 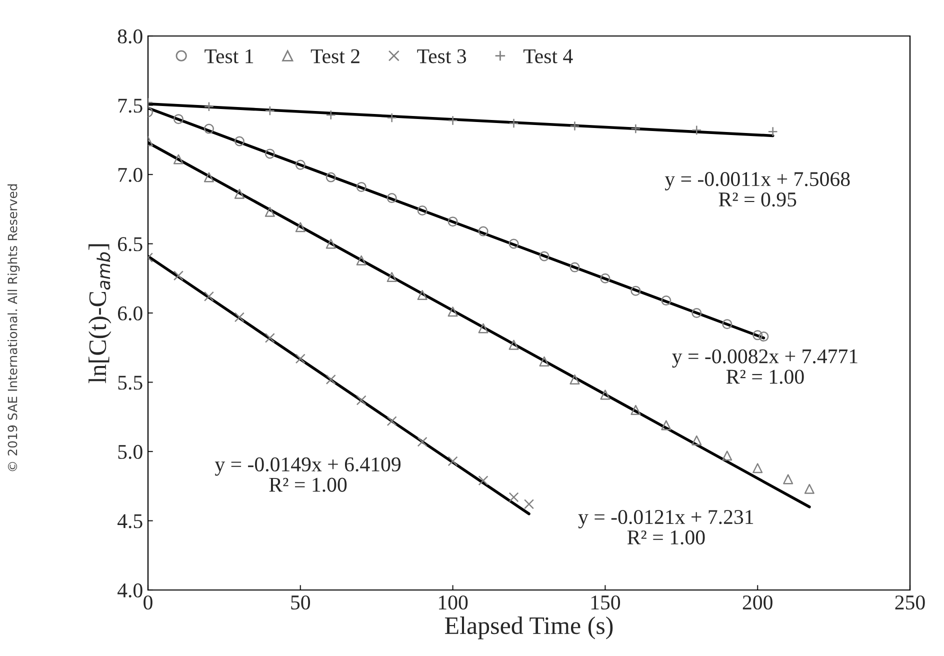 I want to click on legend-label: Test 4, so click(x=548, y=56).